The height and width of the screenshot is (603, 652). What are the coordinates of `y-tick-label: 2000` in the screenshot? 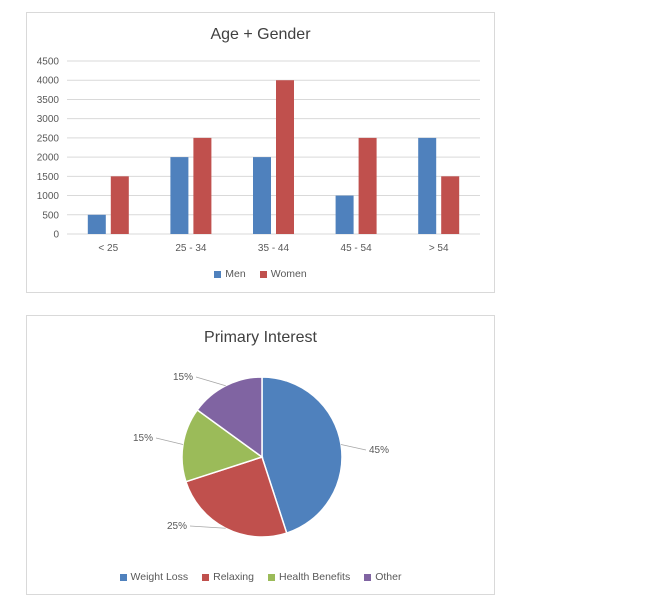 It's located at (48, 158).